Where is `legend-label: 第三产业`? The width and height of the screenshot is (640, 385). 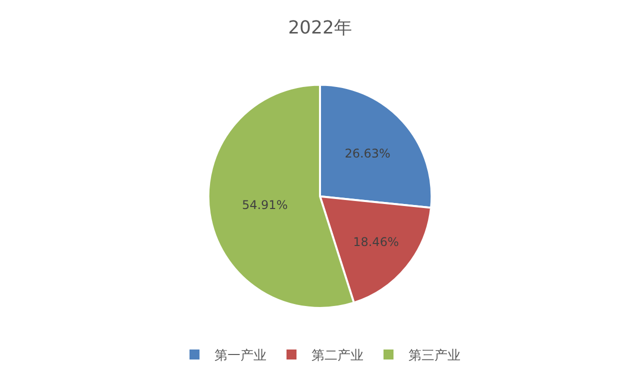 legend-label: 第三产业 is located at coordinates (434, 356).